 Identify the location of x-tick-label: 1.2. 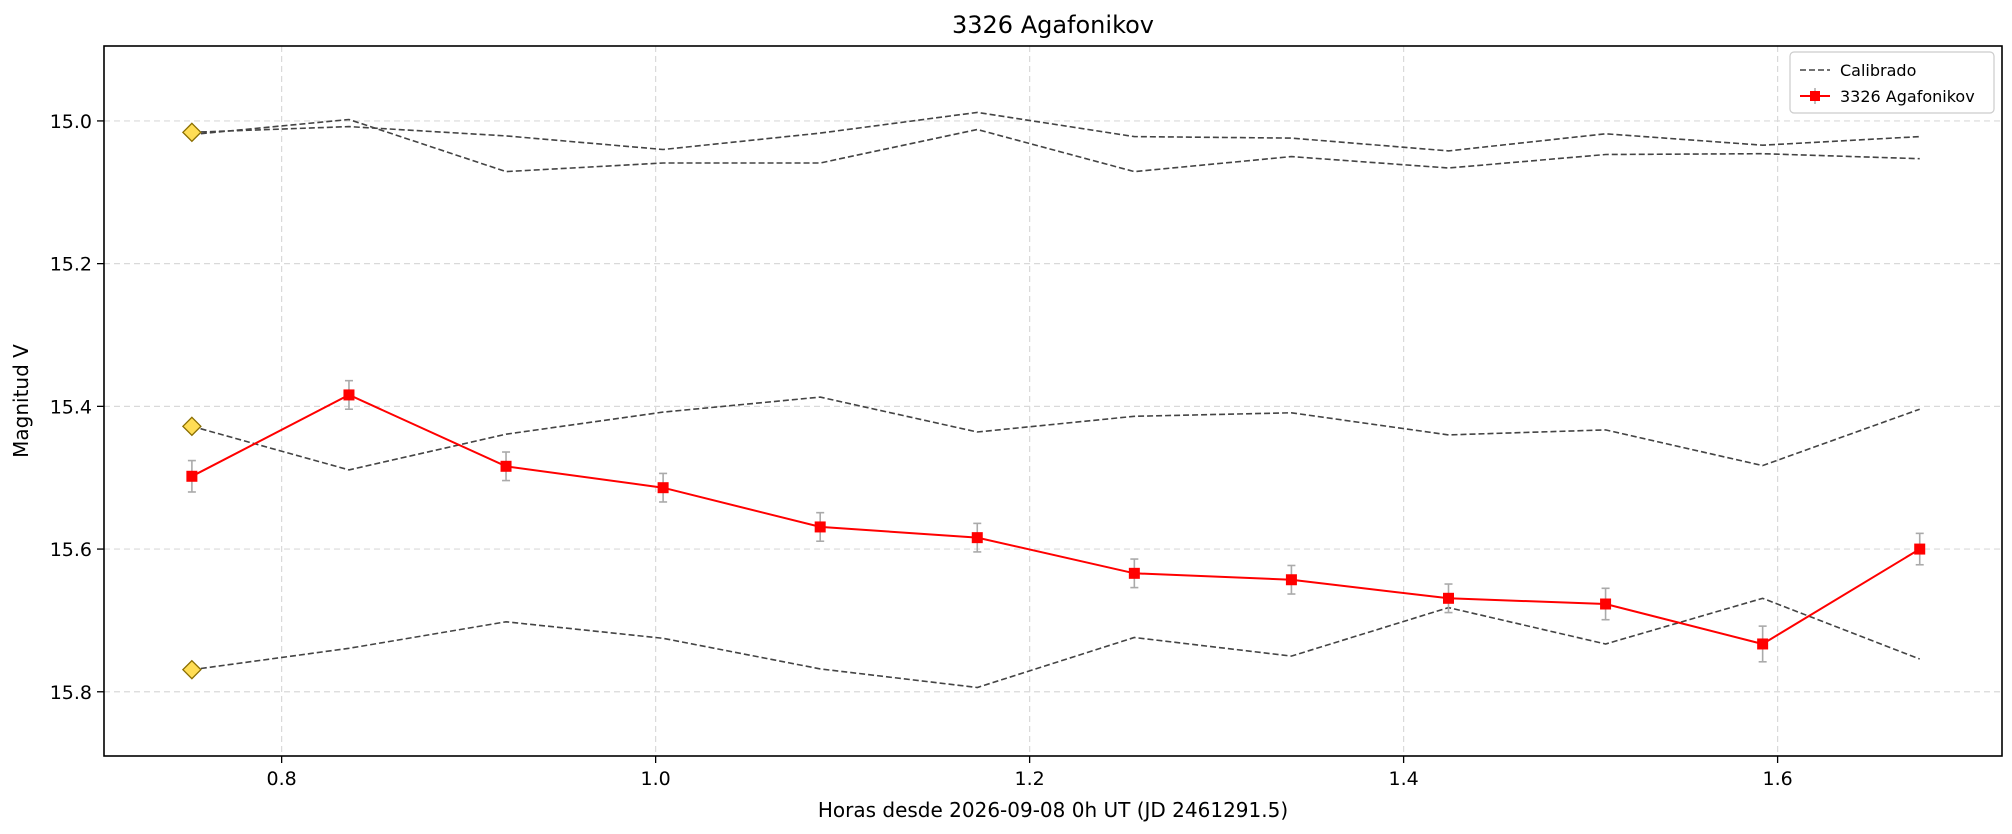
(1030, 779).